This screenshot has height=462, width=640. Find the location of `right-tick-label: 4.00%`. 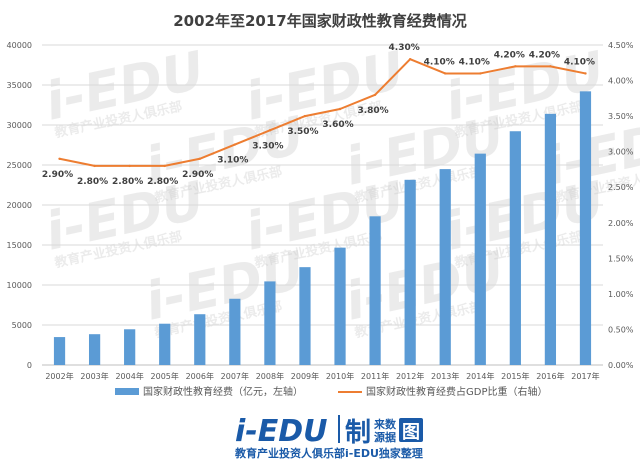

right-tick-label: 4.00% is located at coordinates (621, 81).